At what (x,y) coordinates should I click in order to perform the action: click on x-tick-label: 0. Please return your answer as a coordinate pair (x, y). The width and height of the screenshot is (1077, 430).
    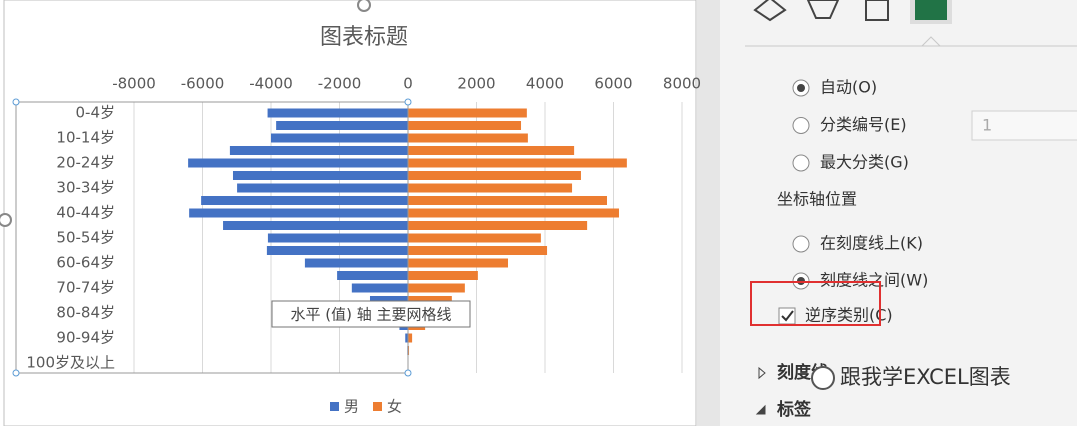
    Looking at the image, I should click on (408, 84).